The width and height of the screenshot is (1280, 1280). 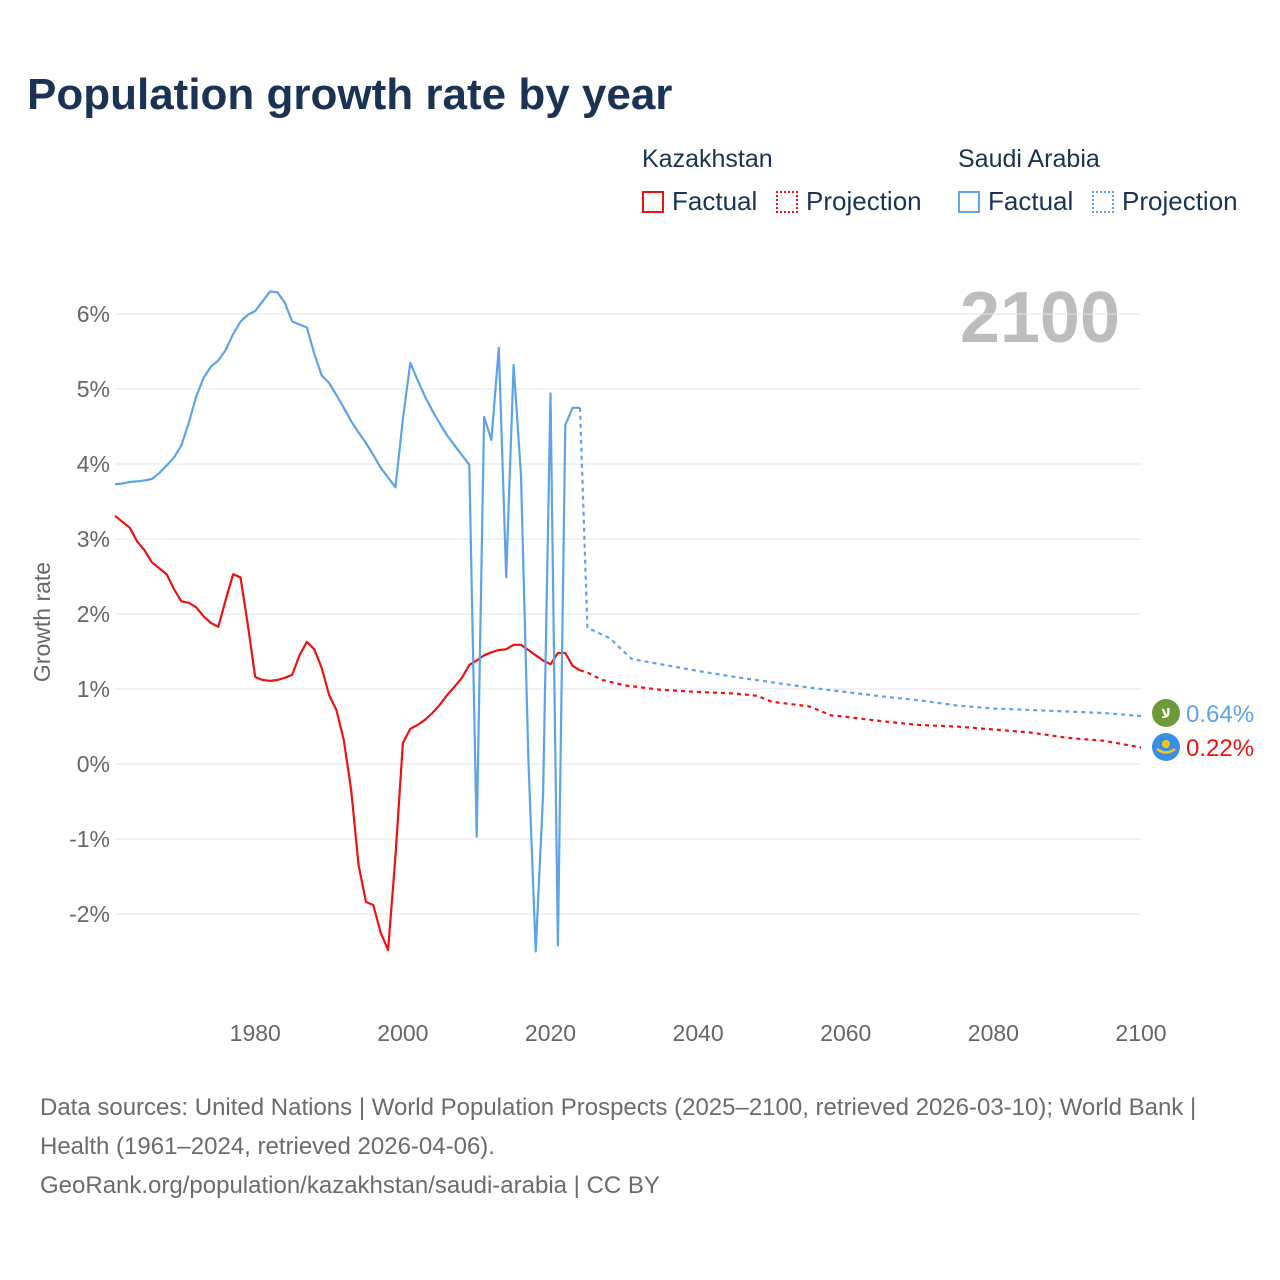 I want to click on saudi-arabia-projection-line, so click(x=860, y=562).